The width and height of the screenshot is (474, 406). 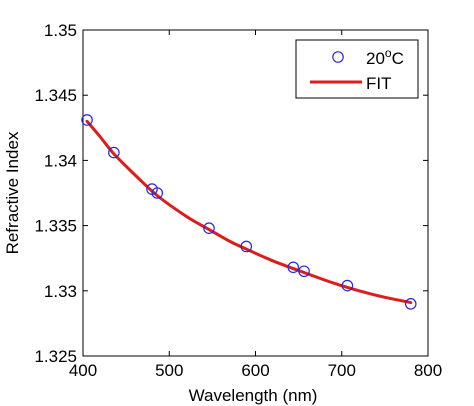 I want to click on y-tick-label: 1.345, so click(x=55, y=95).